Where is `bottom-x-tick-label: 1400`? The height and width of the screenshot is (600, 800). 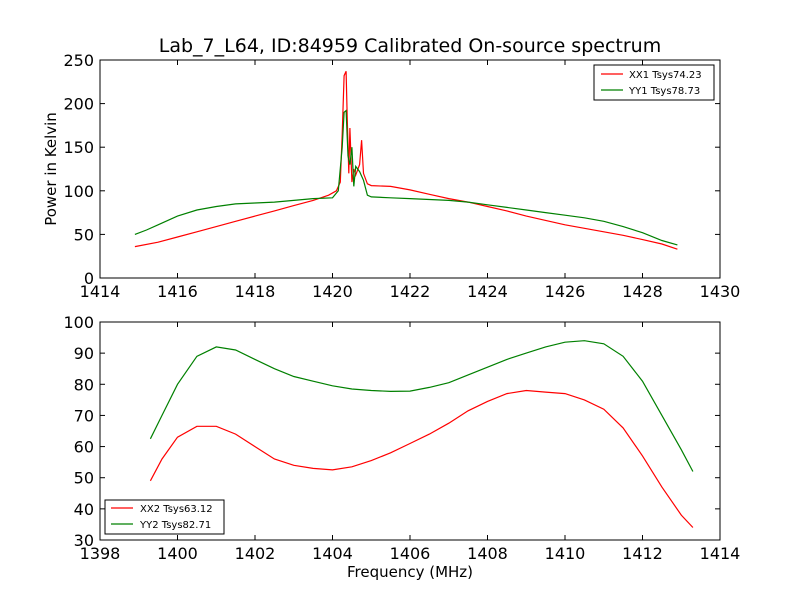
bottom-x-tick-label: 1400 is located at coordinates (177, 553).